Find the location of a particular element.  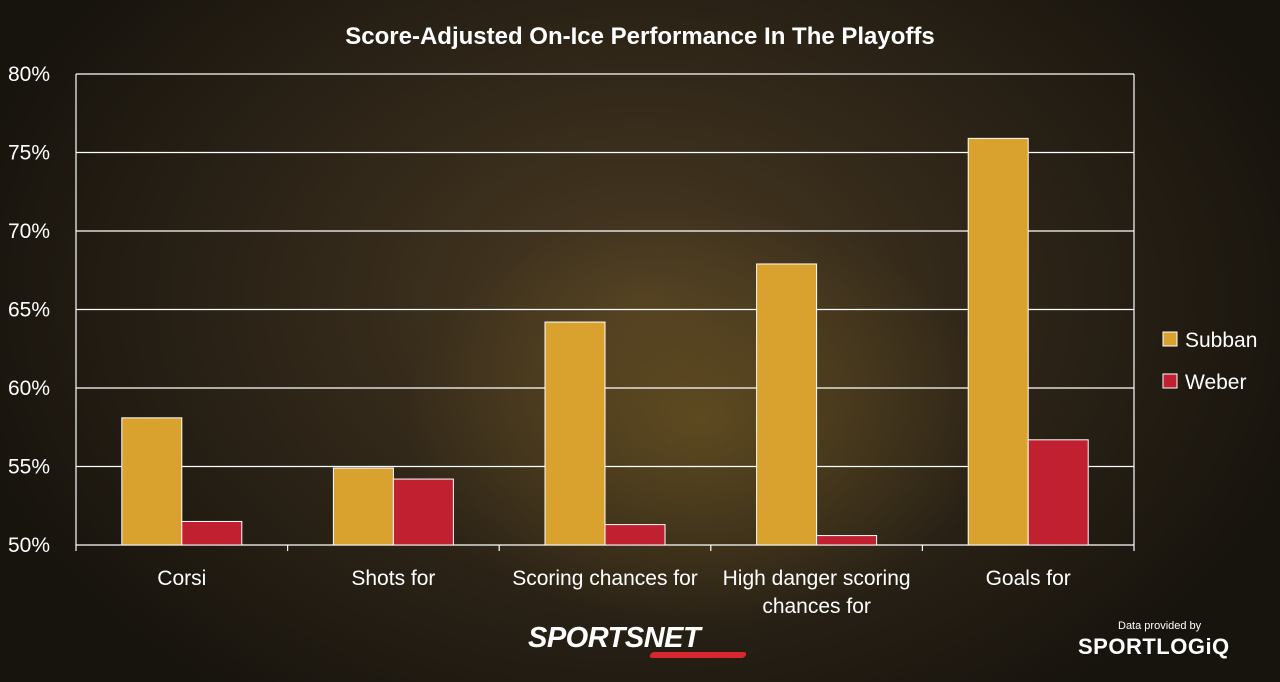

y-tick-label: 80% is located at coordinates (29, 74).